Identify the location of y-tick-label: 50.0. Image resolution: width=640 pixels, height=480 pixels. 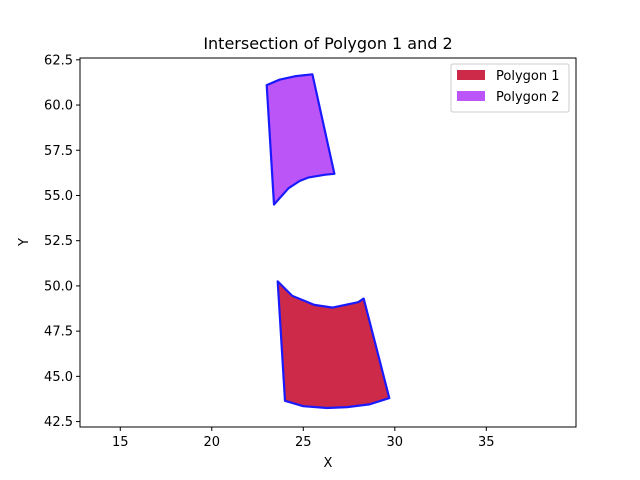
(58, 286).